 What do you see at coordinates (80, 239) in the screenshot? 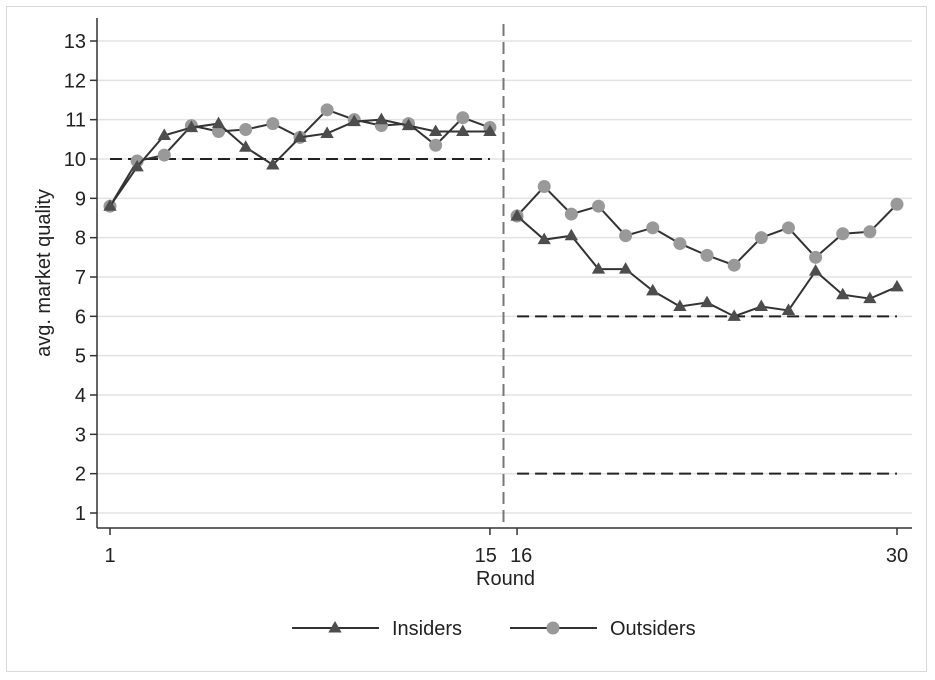
I see `y-tick-label-8: 8` at bounding box center [80, 239].